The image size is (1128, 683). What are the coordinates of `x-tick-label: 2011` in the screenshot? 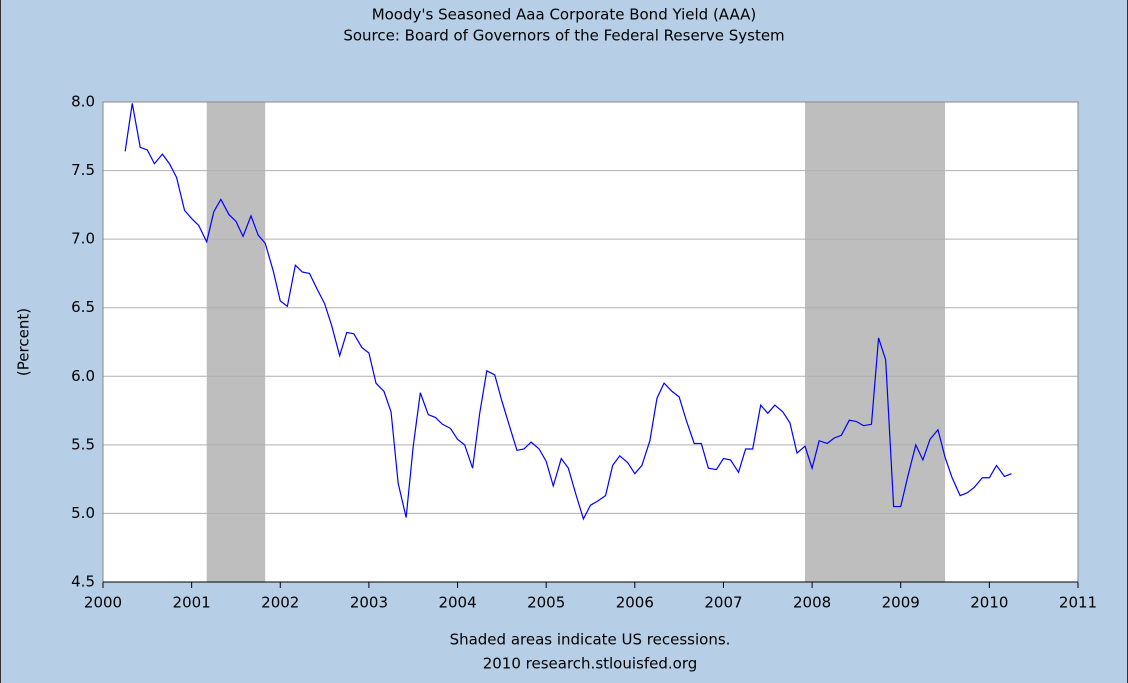 It's located at (1078, 603).